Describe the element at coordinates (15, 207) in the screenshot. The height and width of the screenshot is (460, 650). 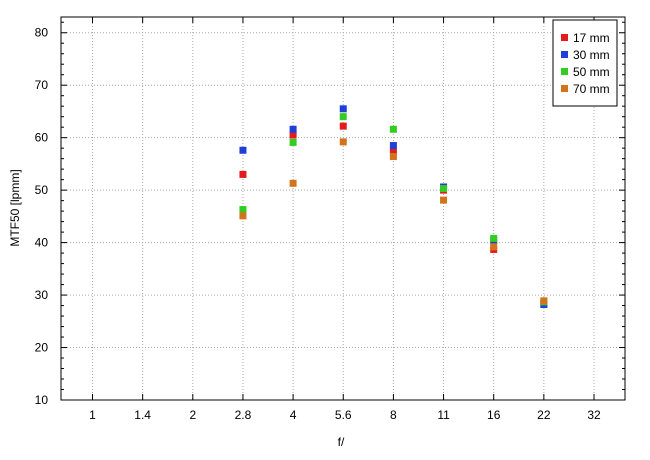
I see `y-axis-title: MTF50 [lpmm]` at that location.